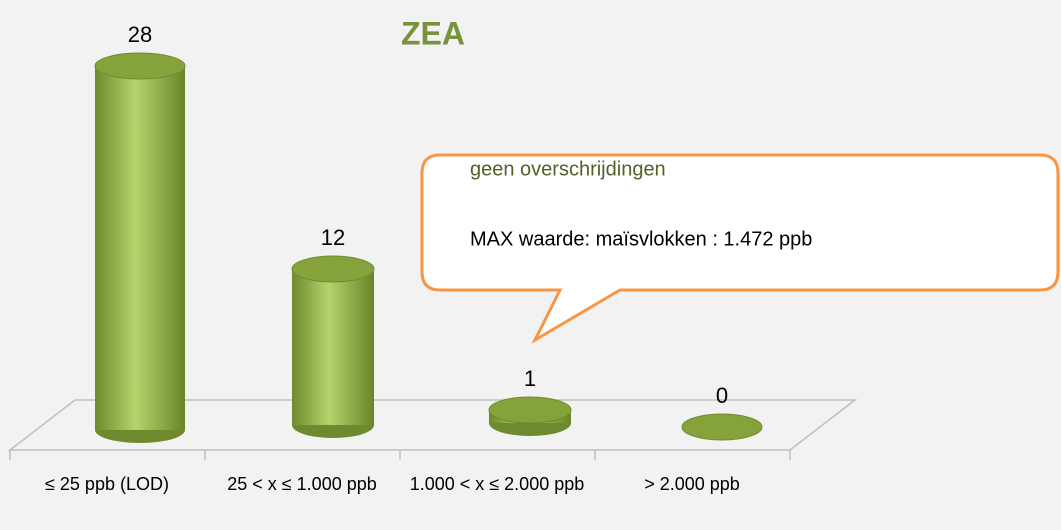  I want to click on x-ticks, so click(400, 455).